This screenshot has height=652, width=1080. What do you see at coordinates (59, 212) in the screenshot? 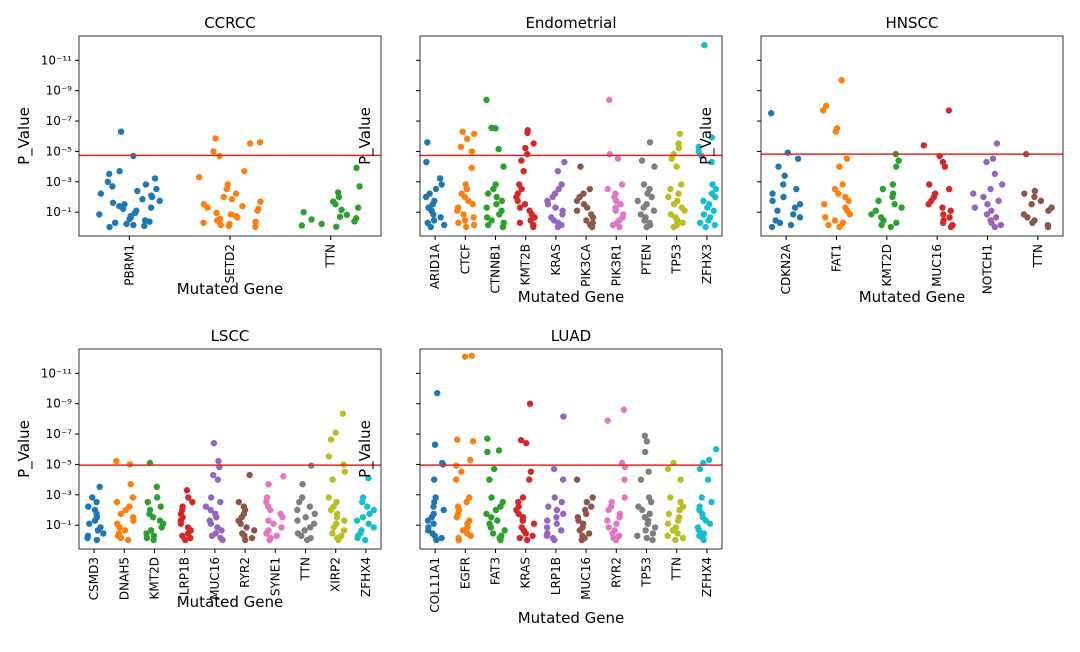
I see `y-tick-label: 10⁻¹` at bounding box center [59, 212].